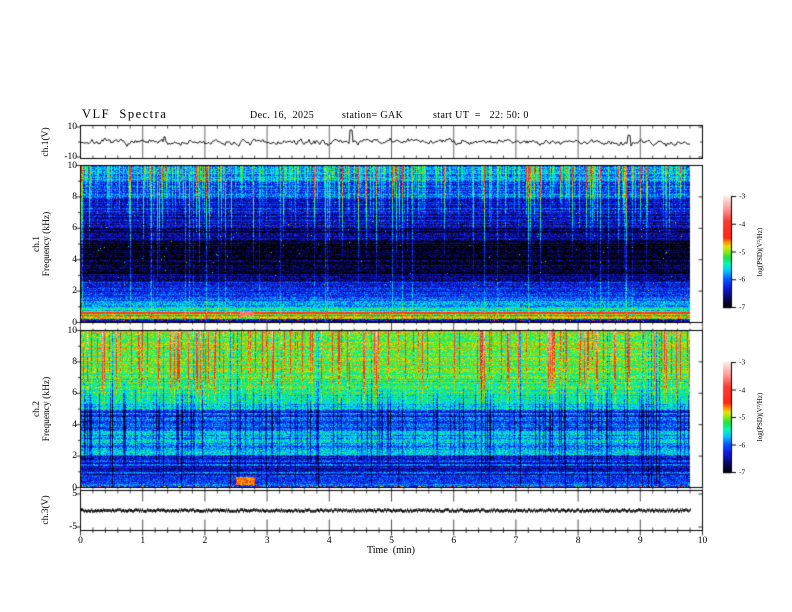  What do you see at coordinates (47, 244) in the screenshot?
I see `ch1-label-line2: Frequency (kHz)` at bounding box center [47, 244].